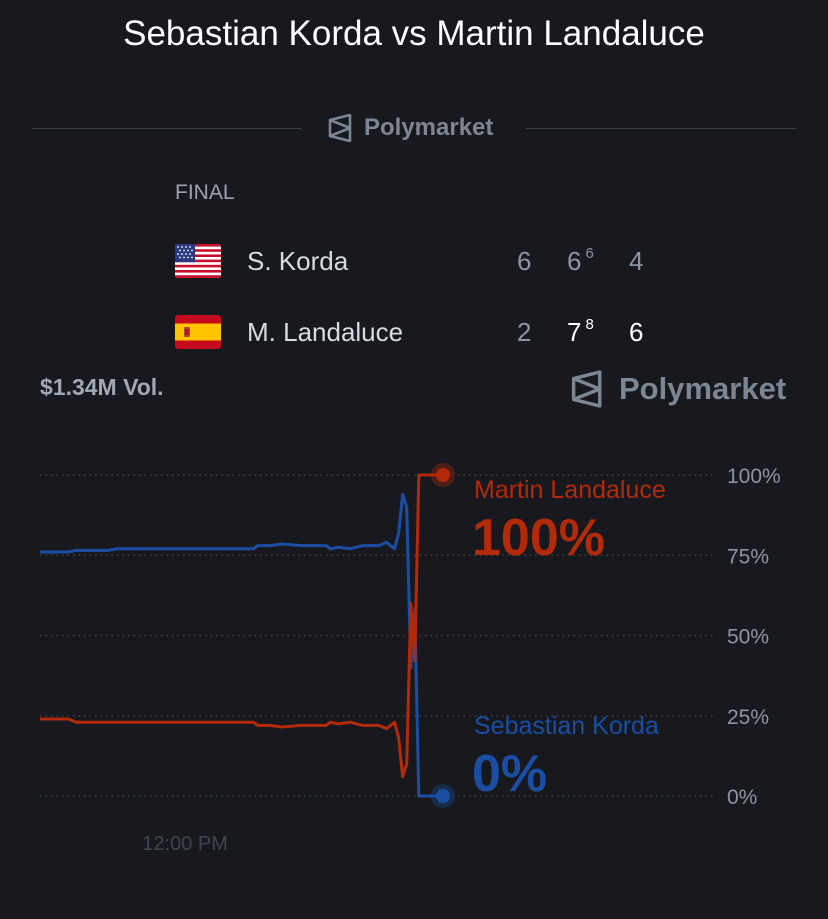 This screenshot has height=919, width=828. What do you see at coordinates (748, 717) in the screenshot?
I see `y-tick-label: 25%` at bounding box center [748, 717].